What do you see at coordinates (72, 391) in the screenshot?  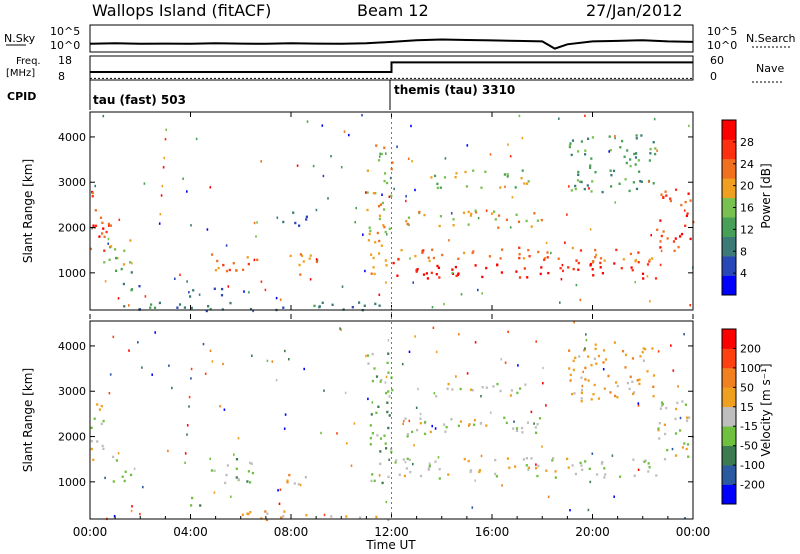 I see `velocity-y-tick-label: 3000` at bounding box center [72, 391].